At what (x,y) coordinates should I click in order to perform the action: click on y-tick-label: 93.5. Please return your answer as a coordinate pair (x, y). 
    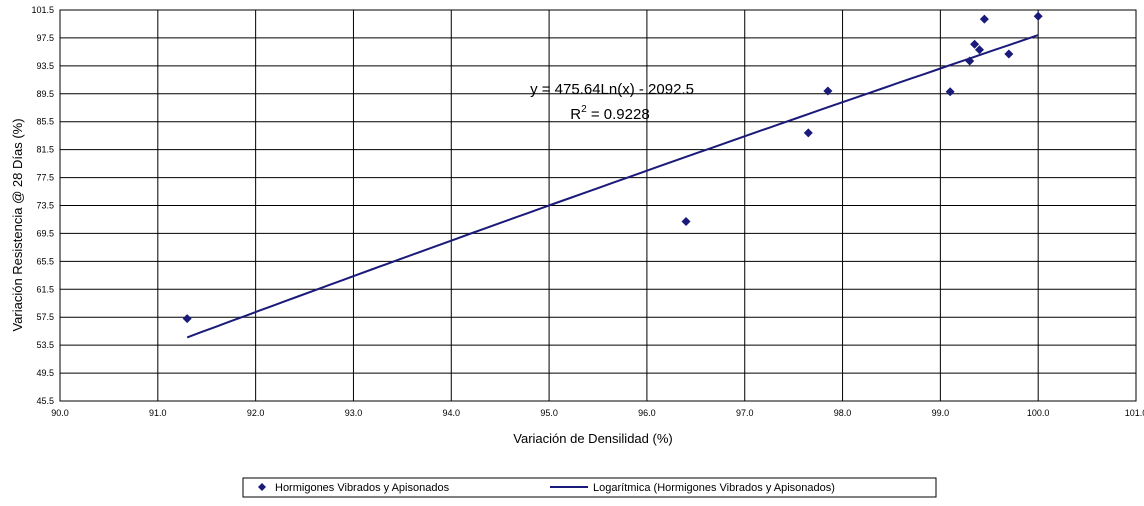
    Looking at the image, I should click on (45, 66).